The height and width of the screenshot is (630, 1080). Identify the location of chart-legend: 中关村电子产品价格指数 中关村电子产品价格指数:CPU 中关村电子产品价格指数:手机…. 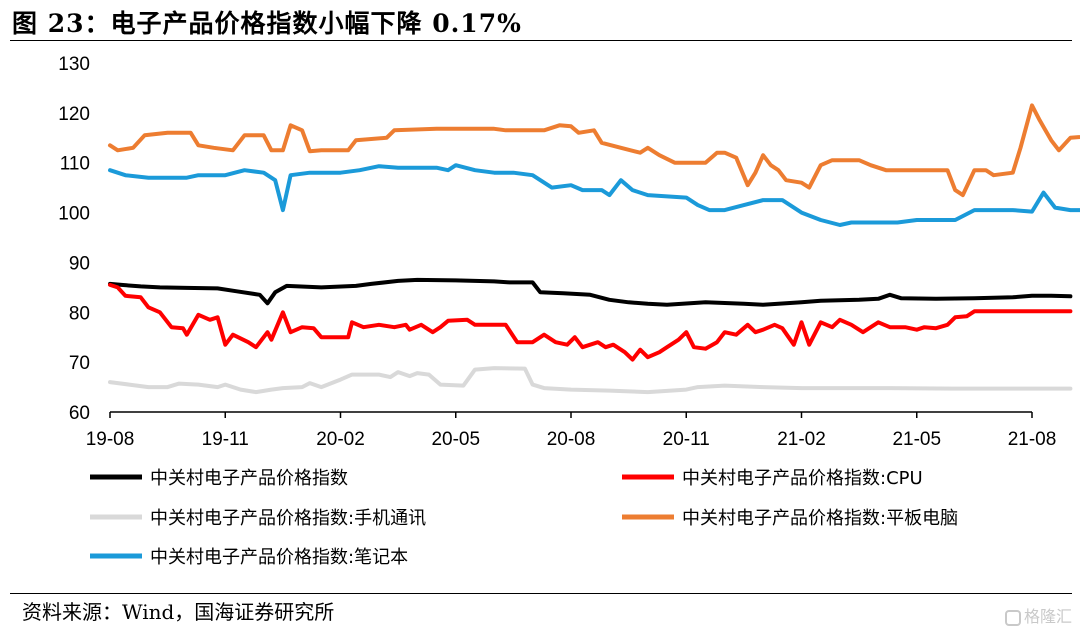
(524, 518).